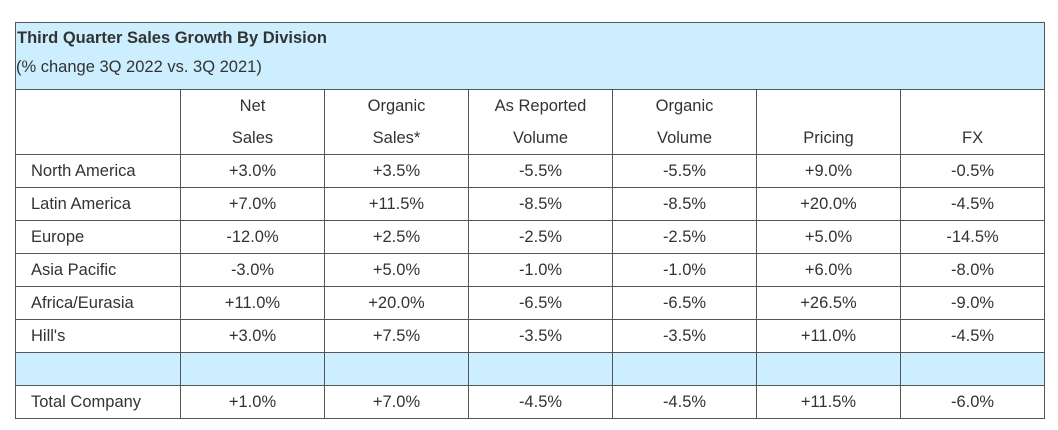  I want to click on table-cell: -12.0%, so click(252, 237).